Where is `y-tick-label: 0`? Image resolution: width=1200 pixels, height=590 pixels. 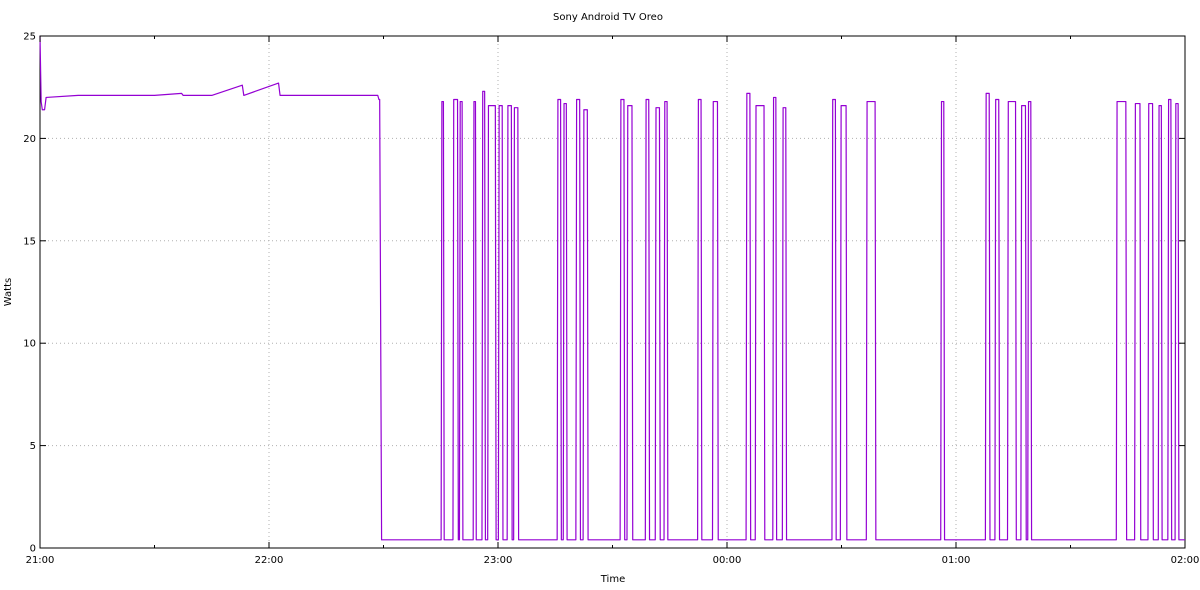
y-tick-label: 0 is located at coordinates (33, 549).